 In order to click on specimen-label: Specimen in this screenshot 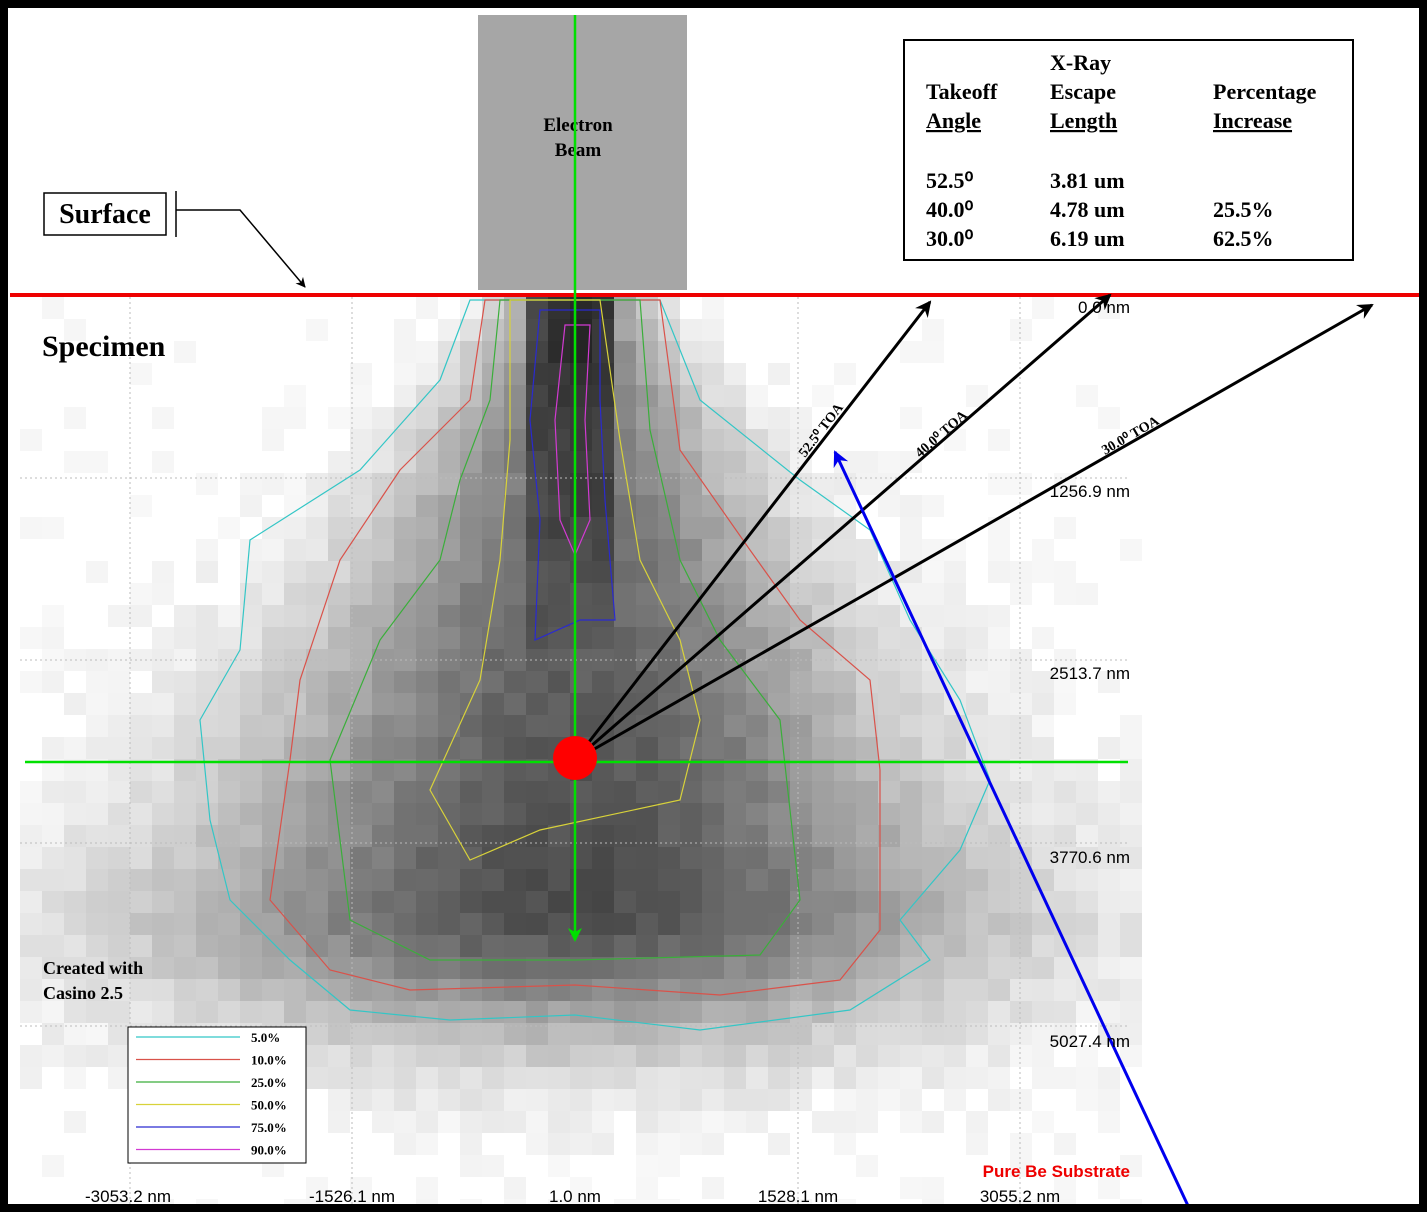, I will do `click(104, 346)`.